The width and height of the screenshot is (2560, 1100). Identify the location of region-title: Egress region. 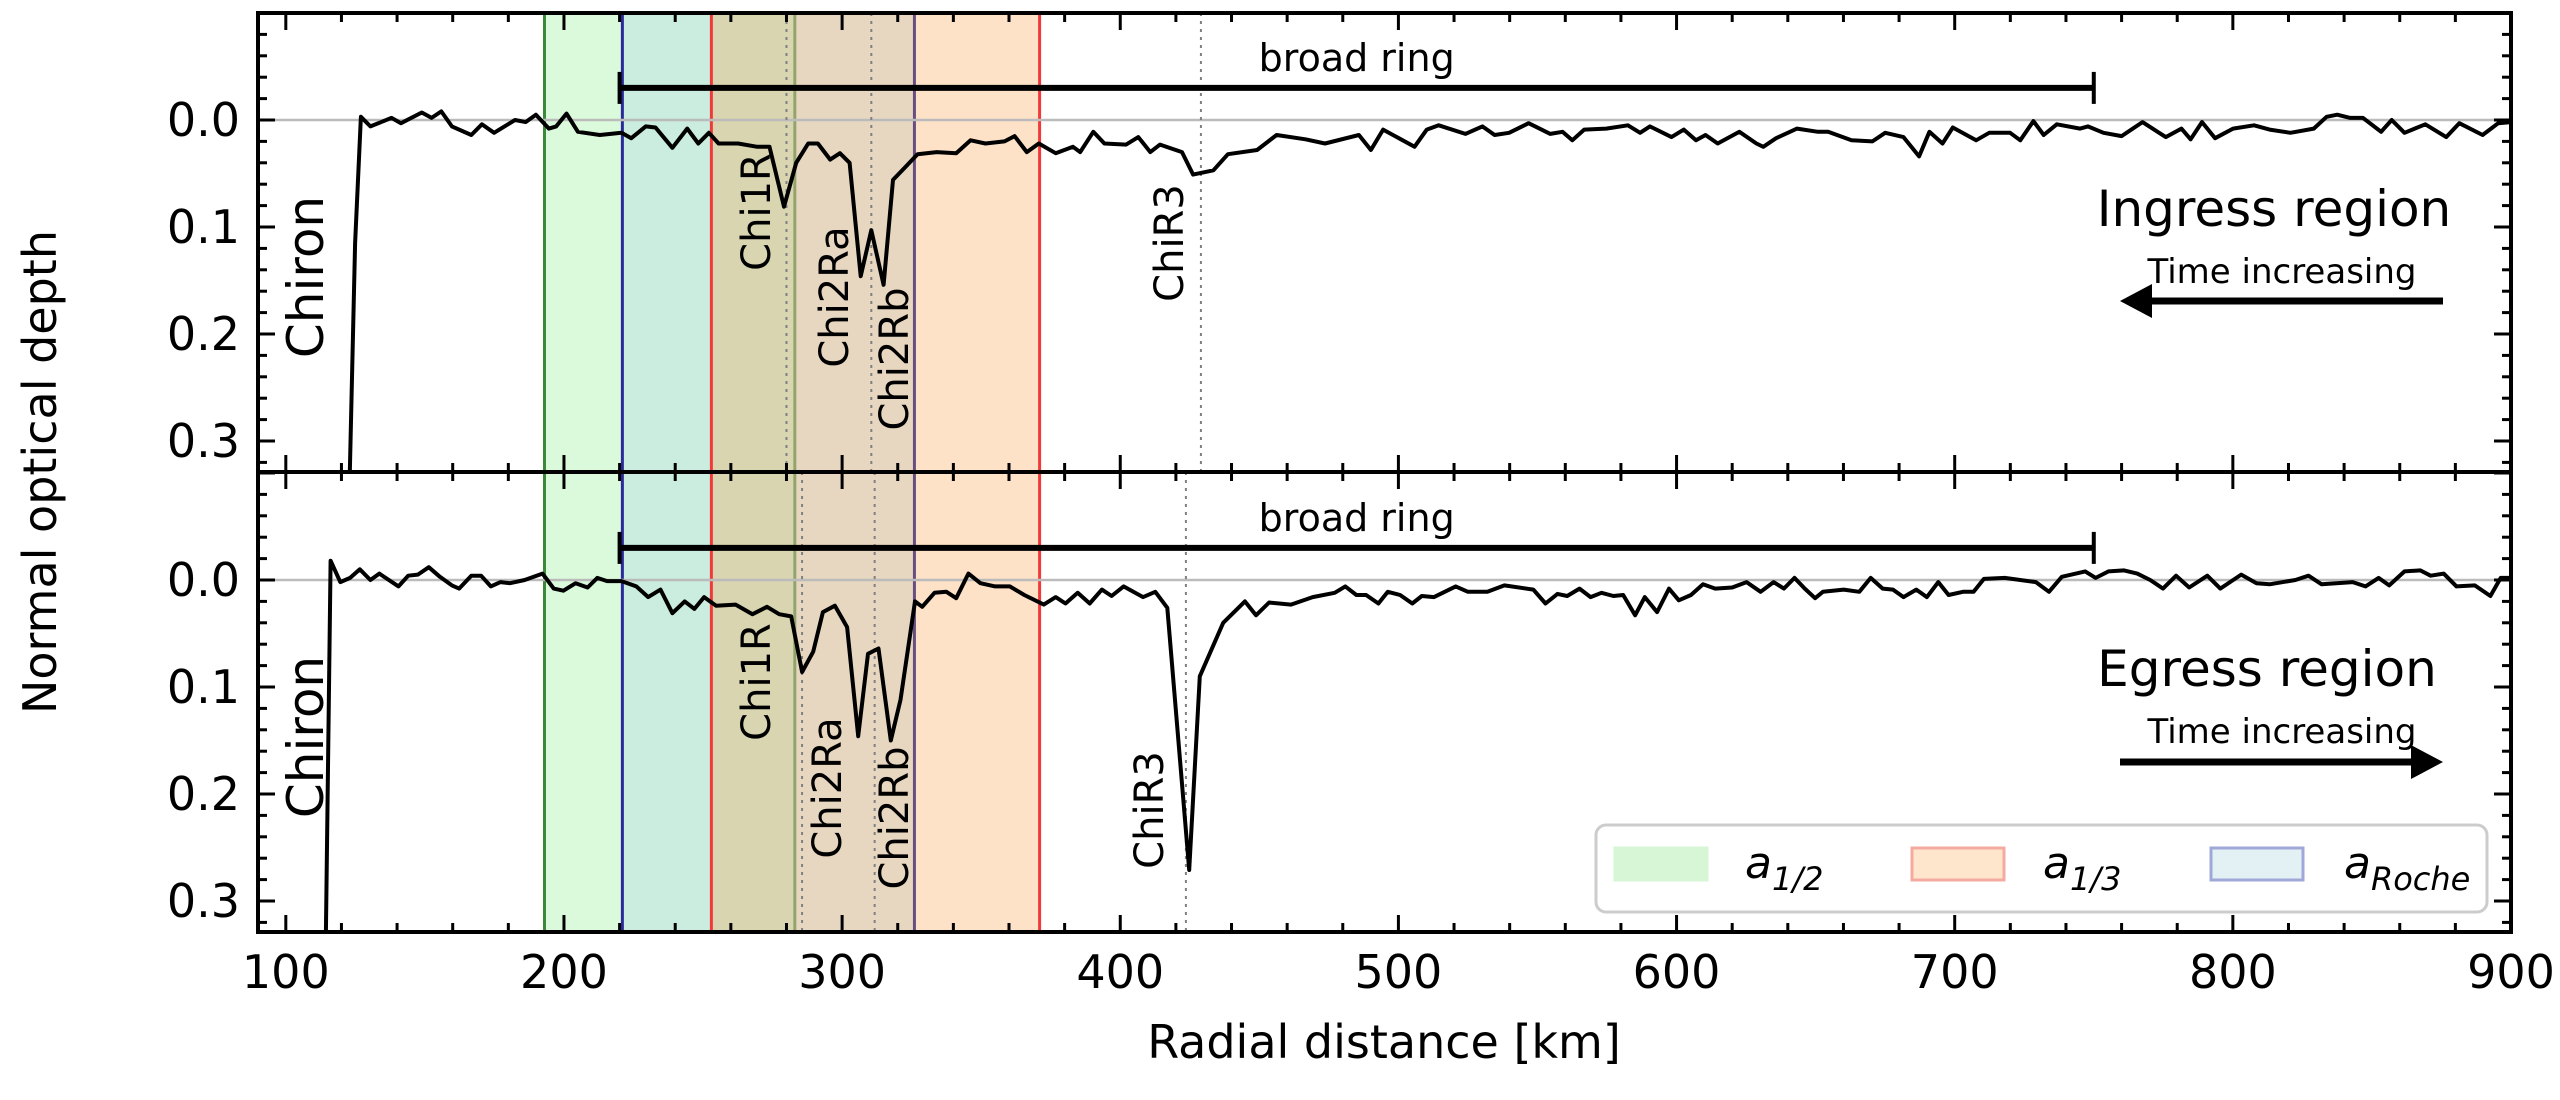
(2267, 669).